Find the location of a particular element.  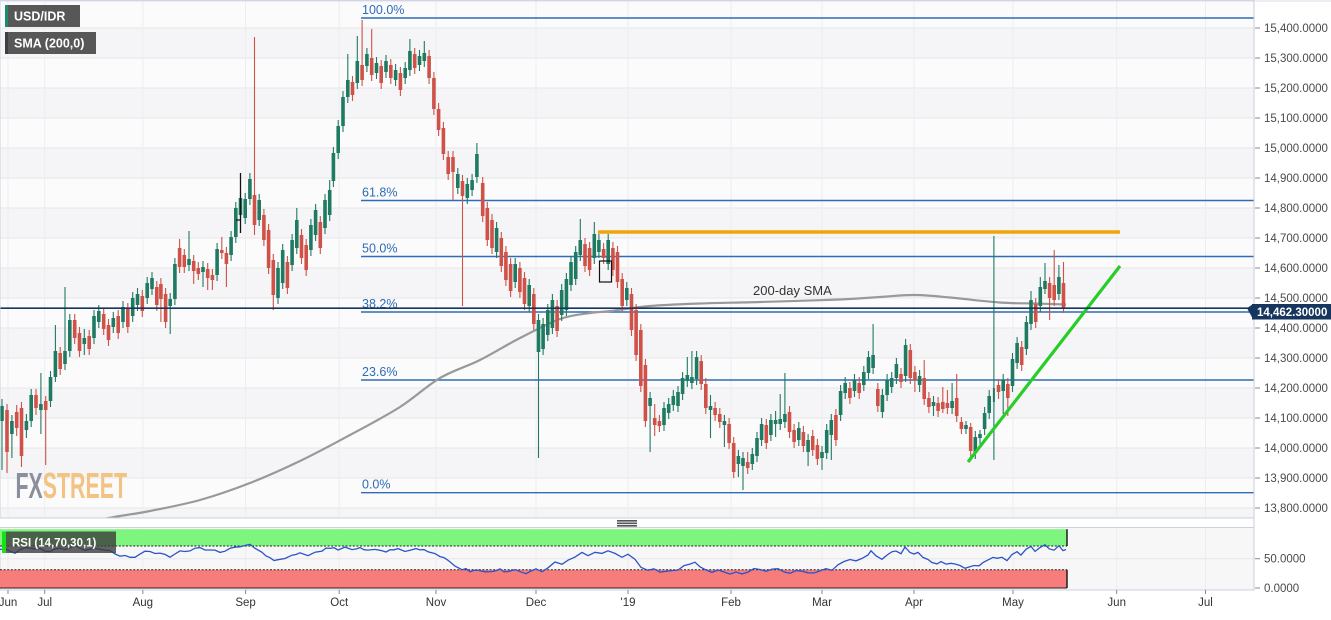

svg-text: 14,462.30000 is located at coordinates (1292, 313).